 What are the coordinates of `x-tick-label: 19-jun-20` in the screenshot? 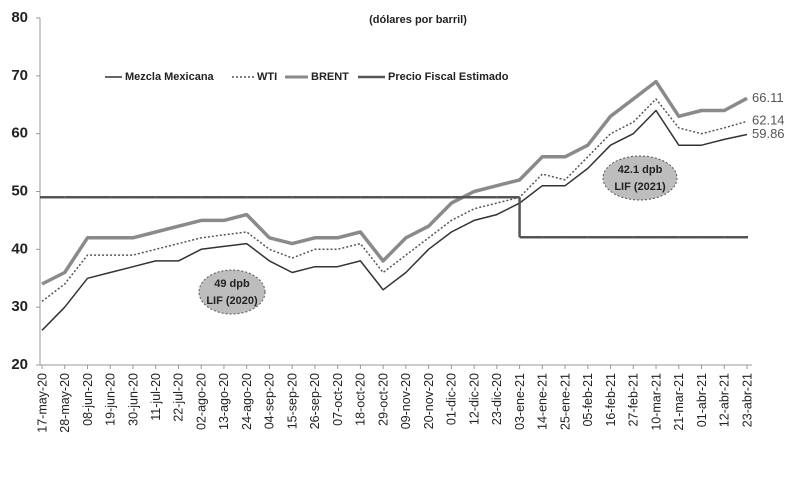 It's located at (111, 399).